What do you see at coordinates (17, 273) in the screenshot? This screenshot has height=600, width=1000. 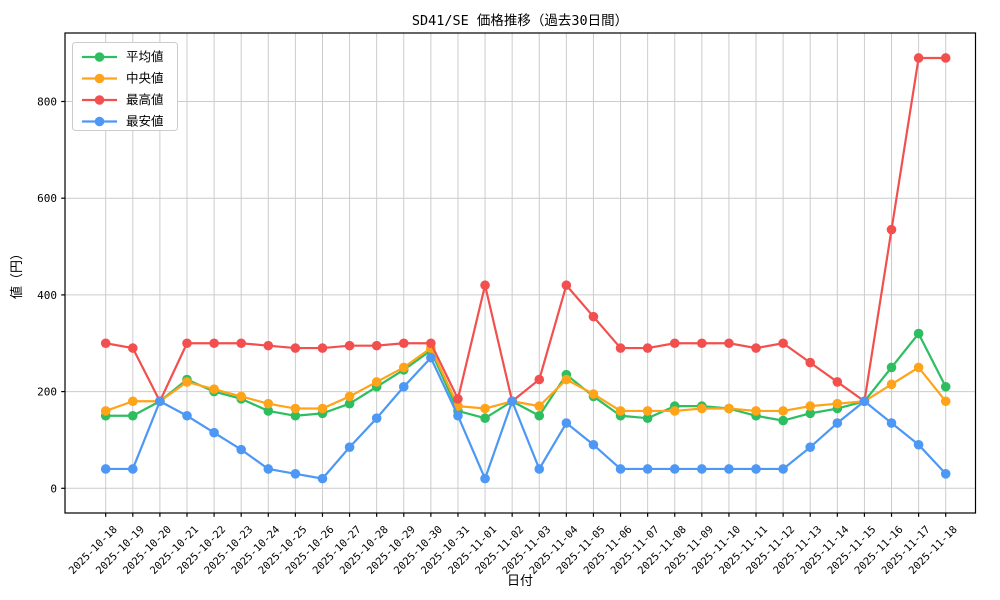 I see `y-axis-label: 値（円）` at bounding box center [17, 273].